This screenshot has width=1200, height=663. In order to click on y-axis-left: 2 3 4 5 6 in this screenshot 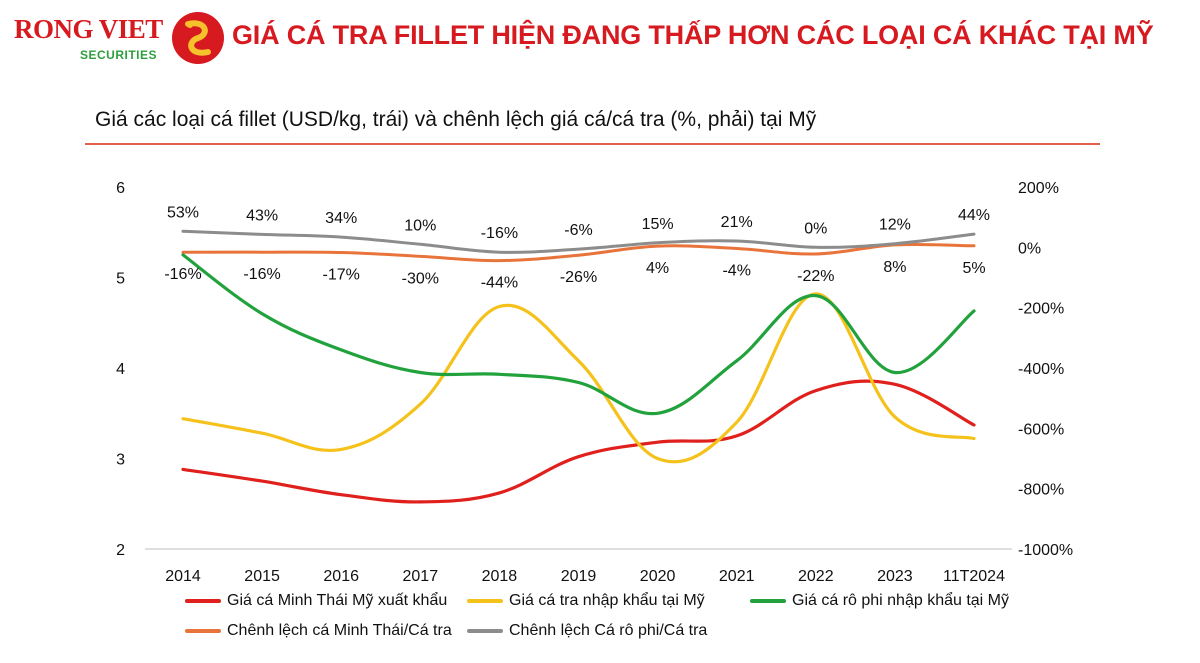, I will do `click(120, 369)`.